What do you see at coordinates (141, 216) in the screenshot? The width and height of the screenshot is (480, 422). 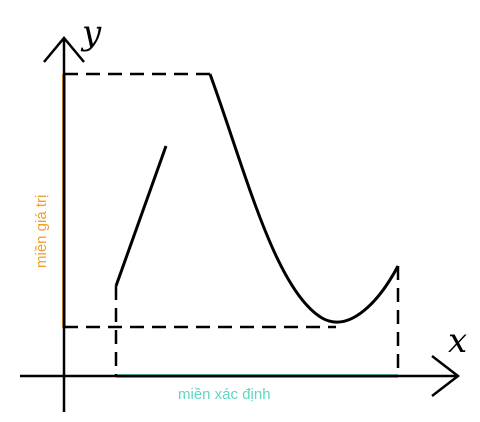 I see `graph-left-segment` at bounding box center [141, 216].